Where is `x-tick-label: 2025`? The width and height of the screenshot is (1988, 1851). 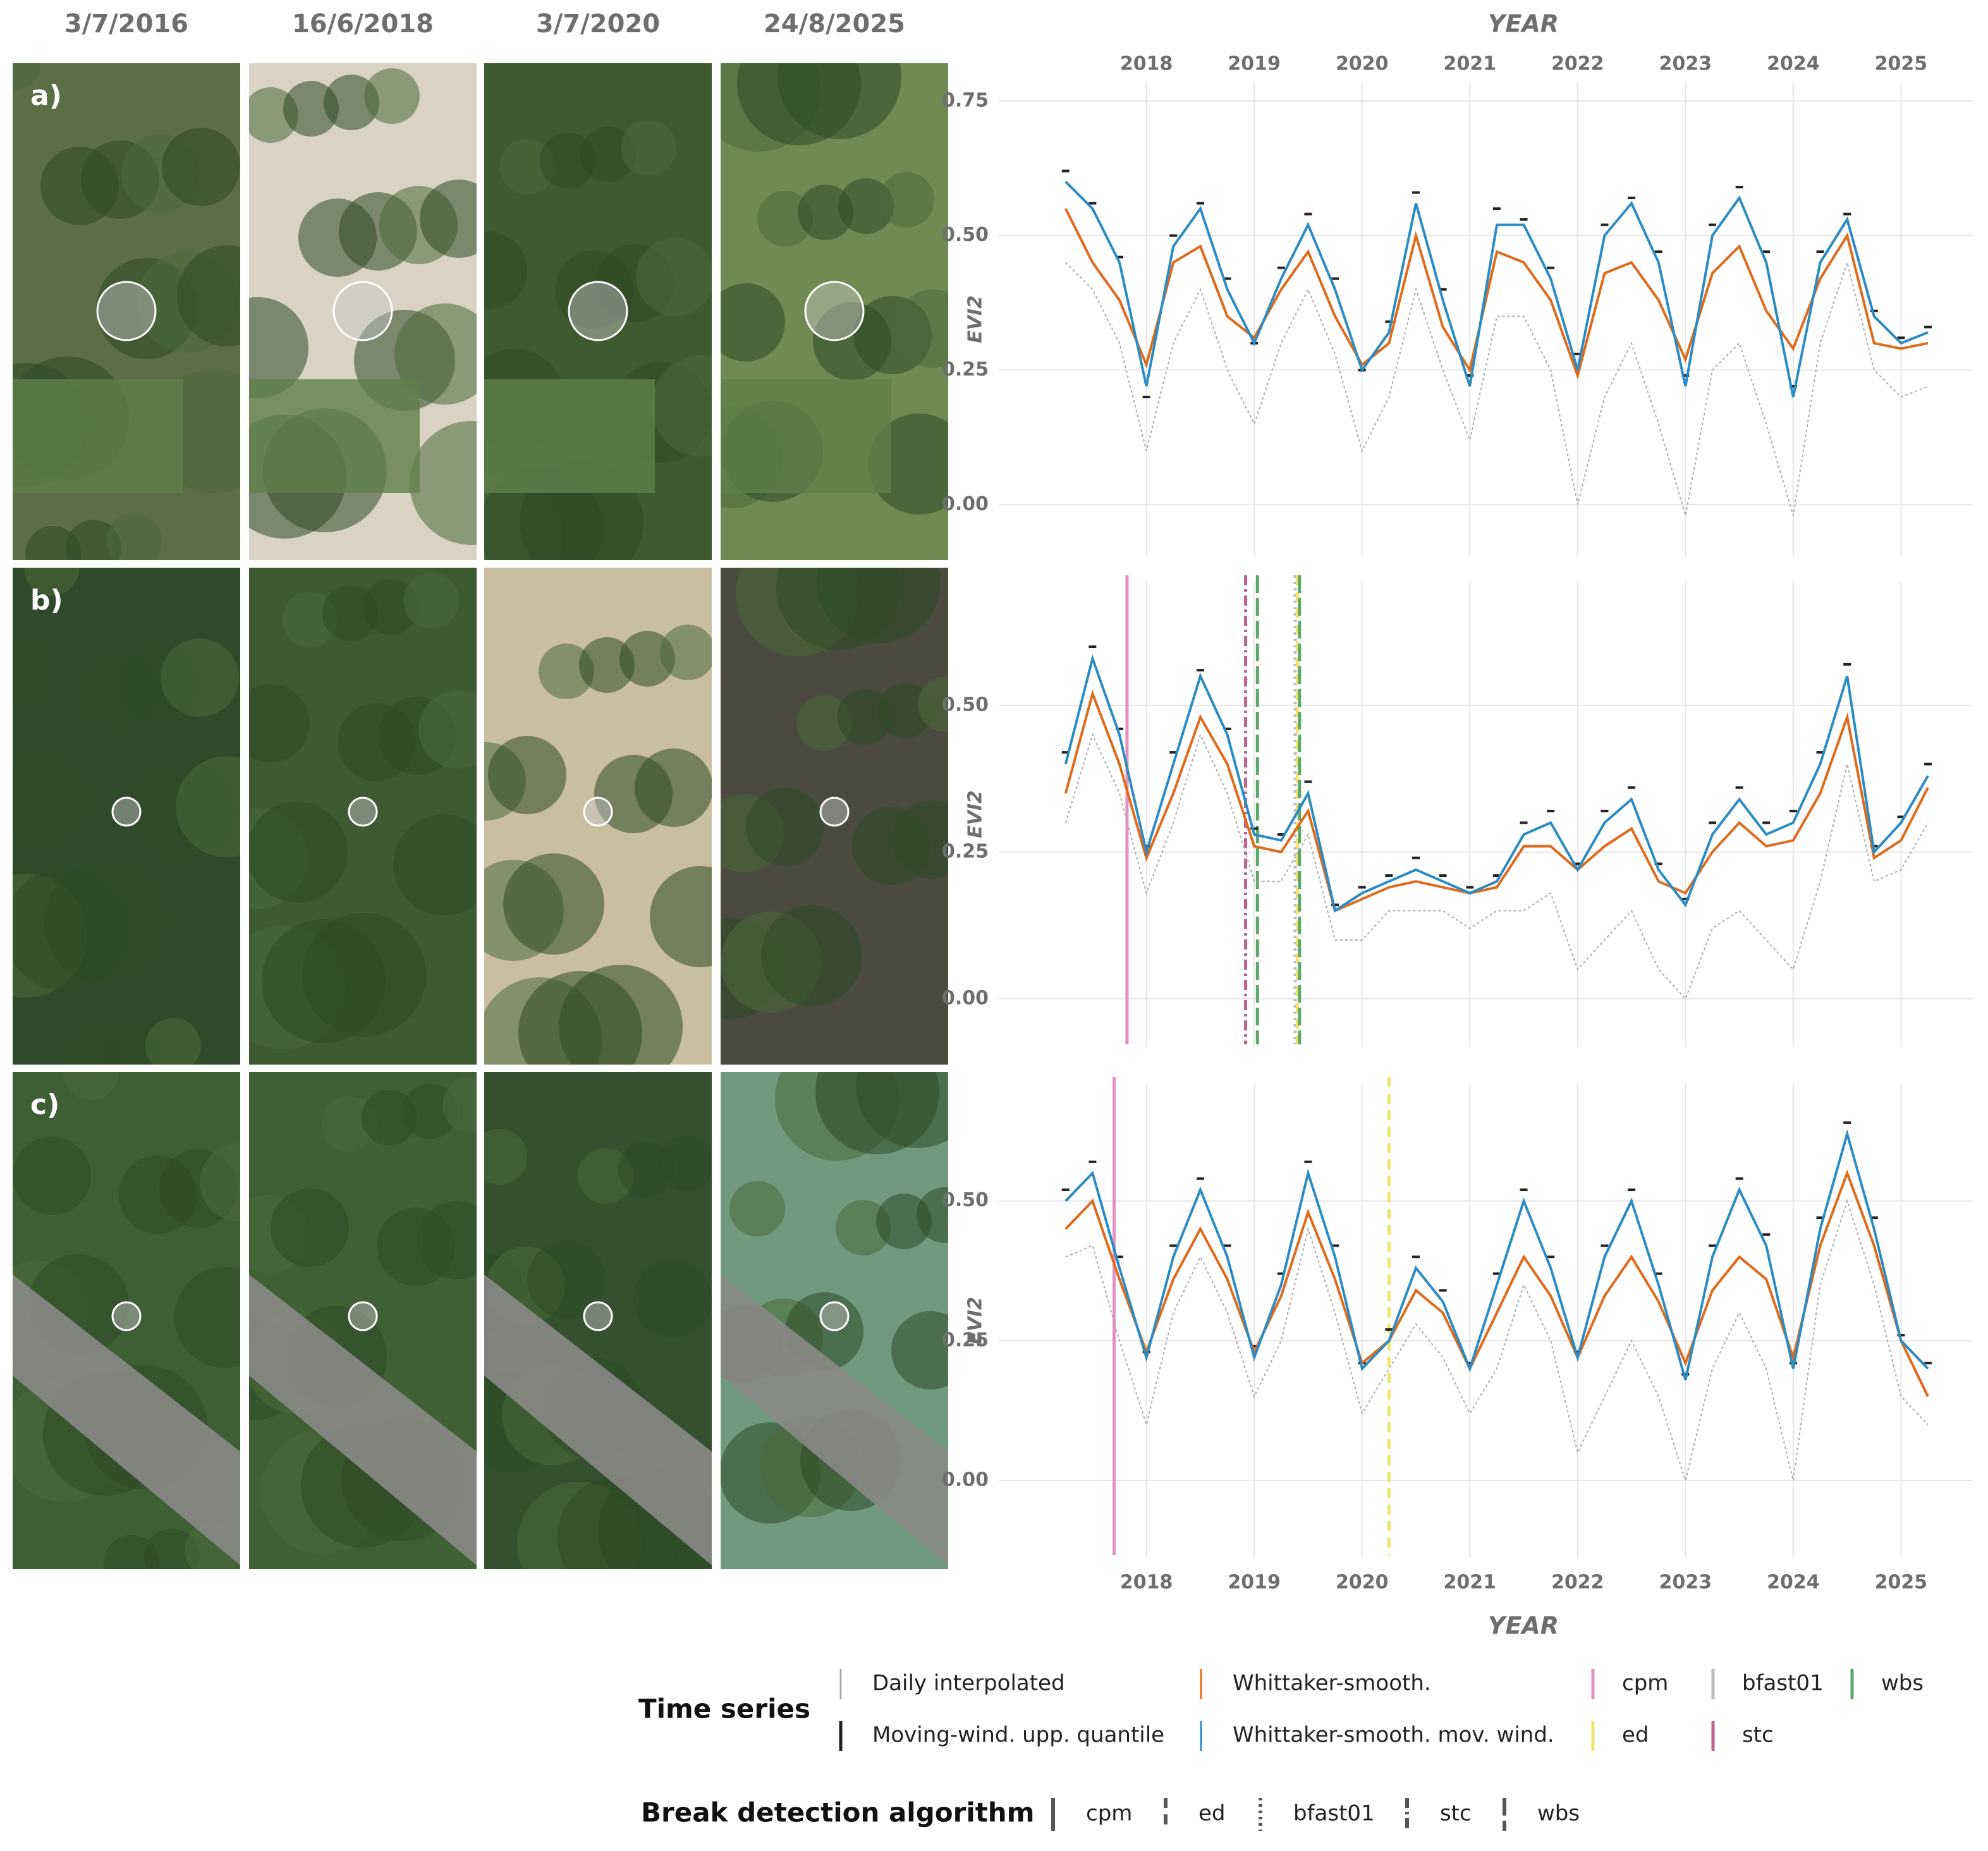
x-tick-label: 2025 is located at coordinates (1901, 64).